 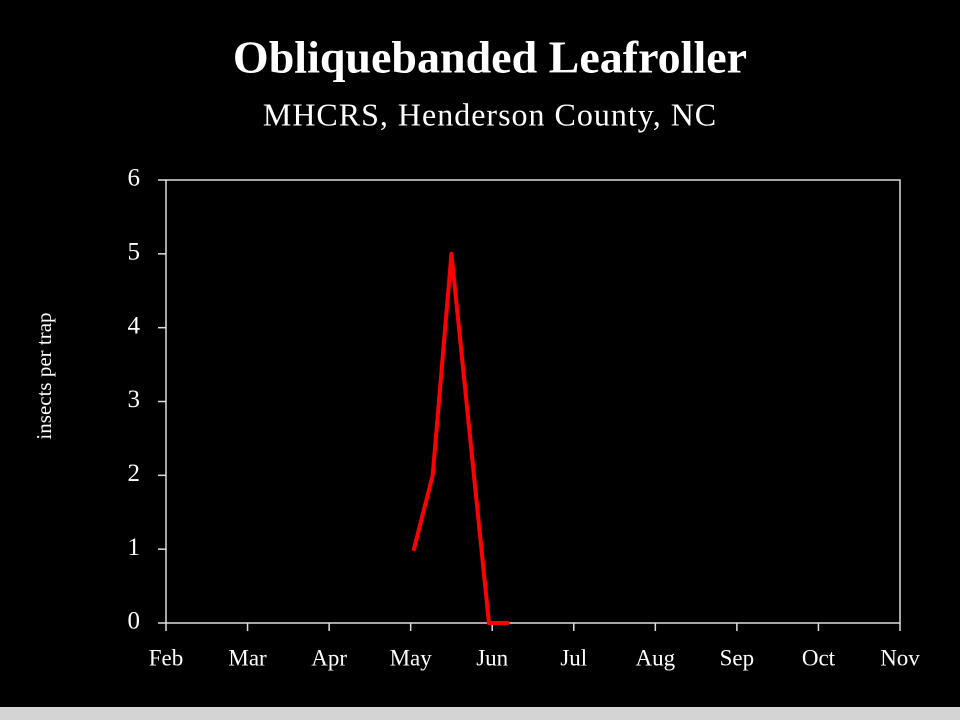 I want to click on x-tick-label: Jul, so click(x=573, y=657).